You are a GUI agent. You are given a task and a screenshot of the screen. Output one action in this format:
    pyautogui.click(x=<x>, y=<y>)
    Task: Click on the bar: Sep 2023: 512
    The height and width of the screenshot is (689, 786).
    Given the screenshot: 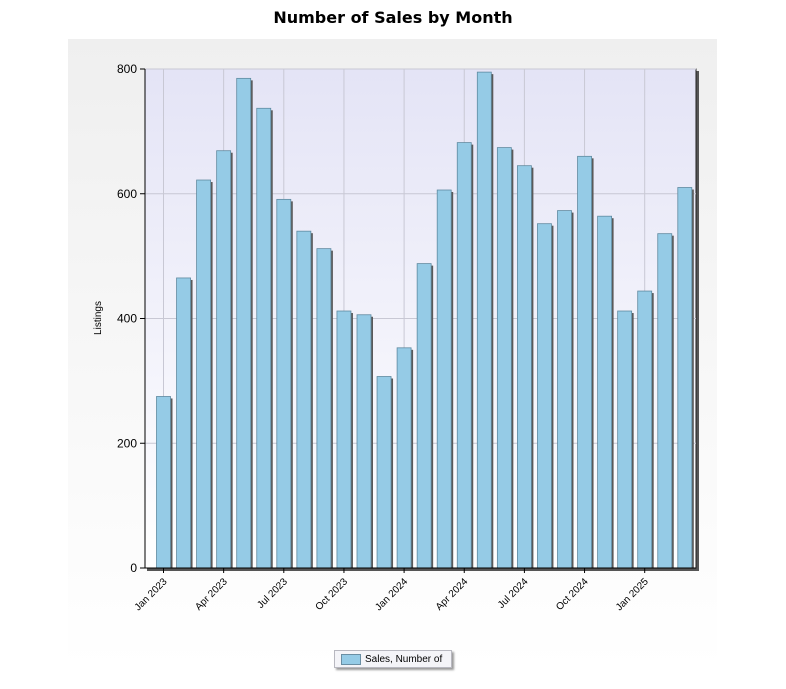 What is the action you would take?
    pyautogui.click(x=324, y=408)
    